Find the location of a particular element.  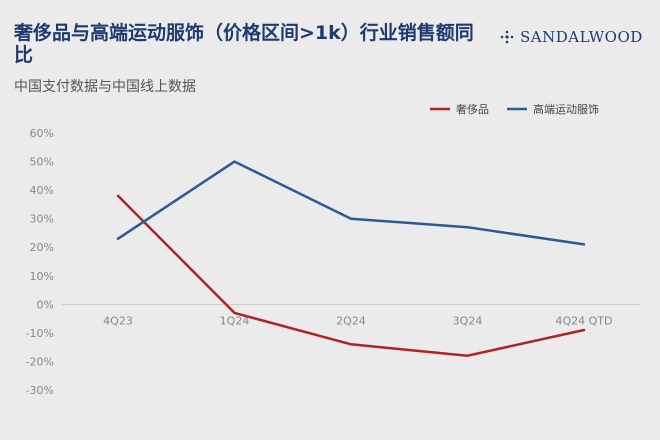

brand-name: SANDALWOOD is located at coordinates (581, 37).